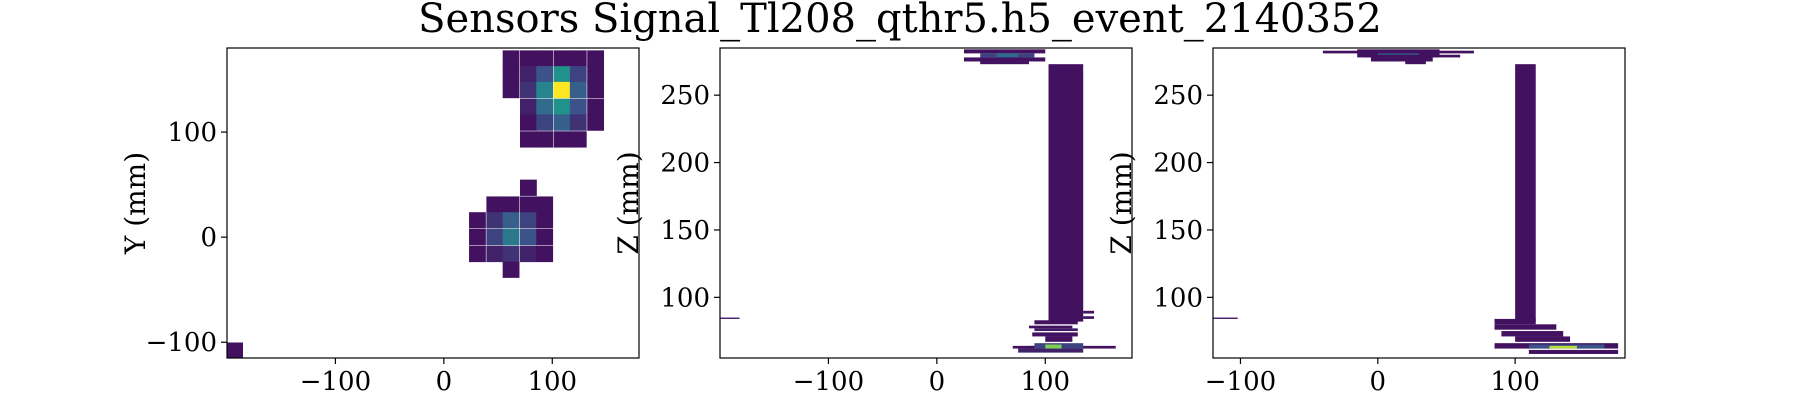 The image size is (1800, 400). Describe the element at coordinates (181, 343) in the screenshot. I see `y-tick-label: −100` at that location.